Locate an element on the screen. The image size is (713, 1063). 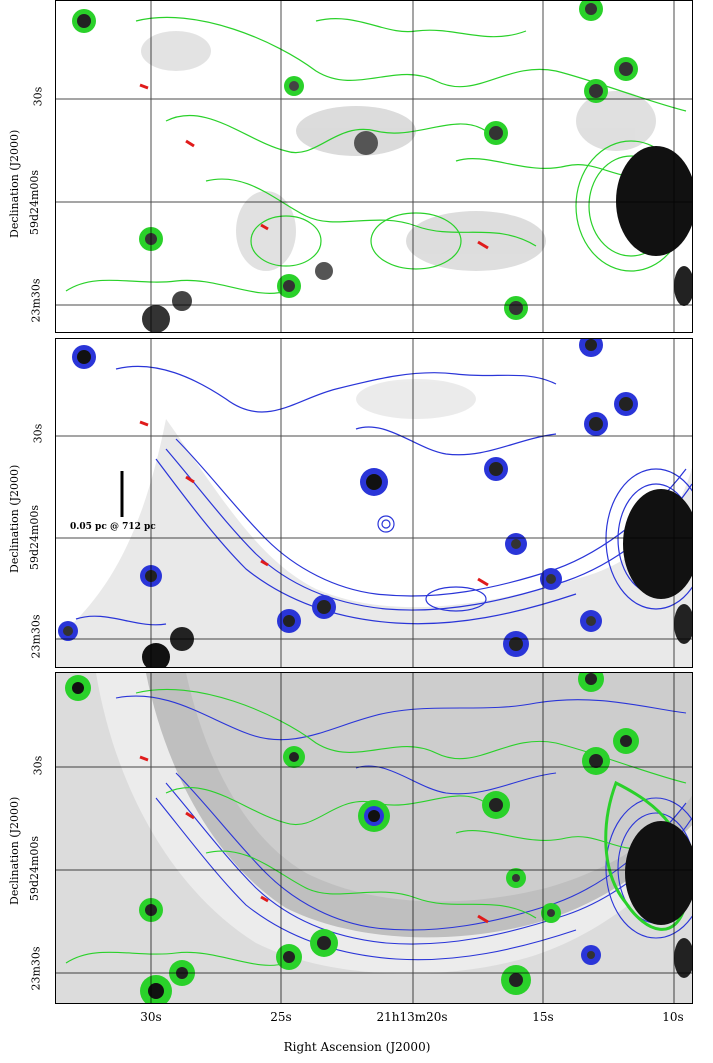
panel-2-ytick-2330: 23m30s is located at coordinates (36, 636).